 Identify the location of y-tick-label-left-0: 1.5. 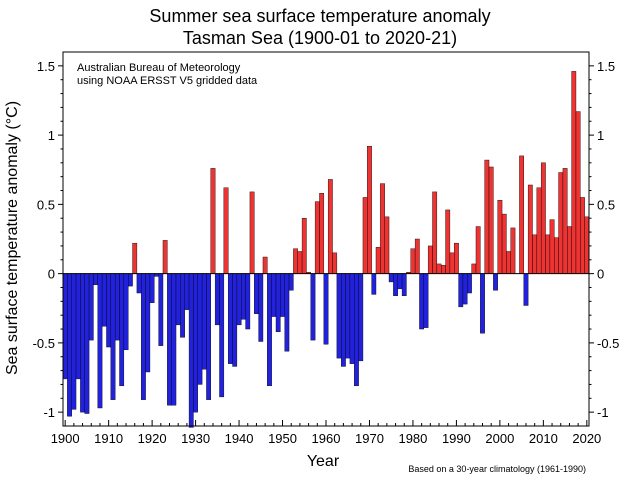
(46, 66).